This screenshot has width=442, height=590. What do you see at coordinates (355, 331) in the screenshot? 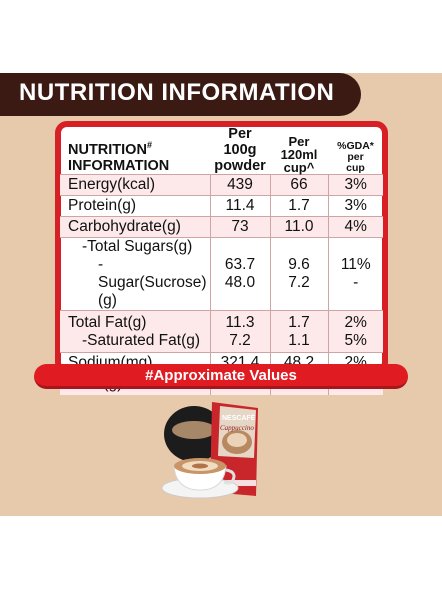
I see `value-gda: 2% 5%` at bounding box center [355, 331].